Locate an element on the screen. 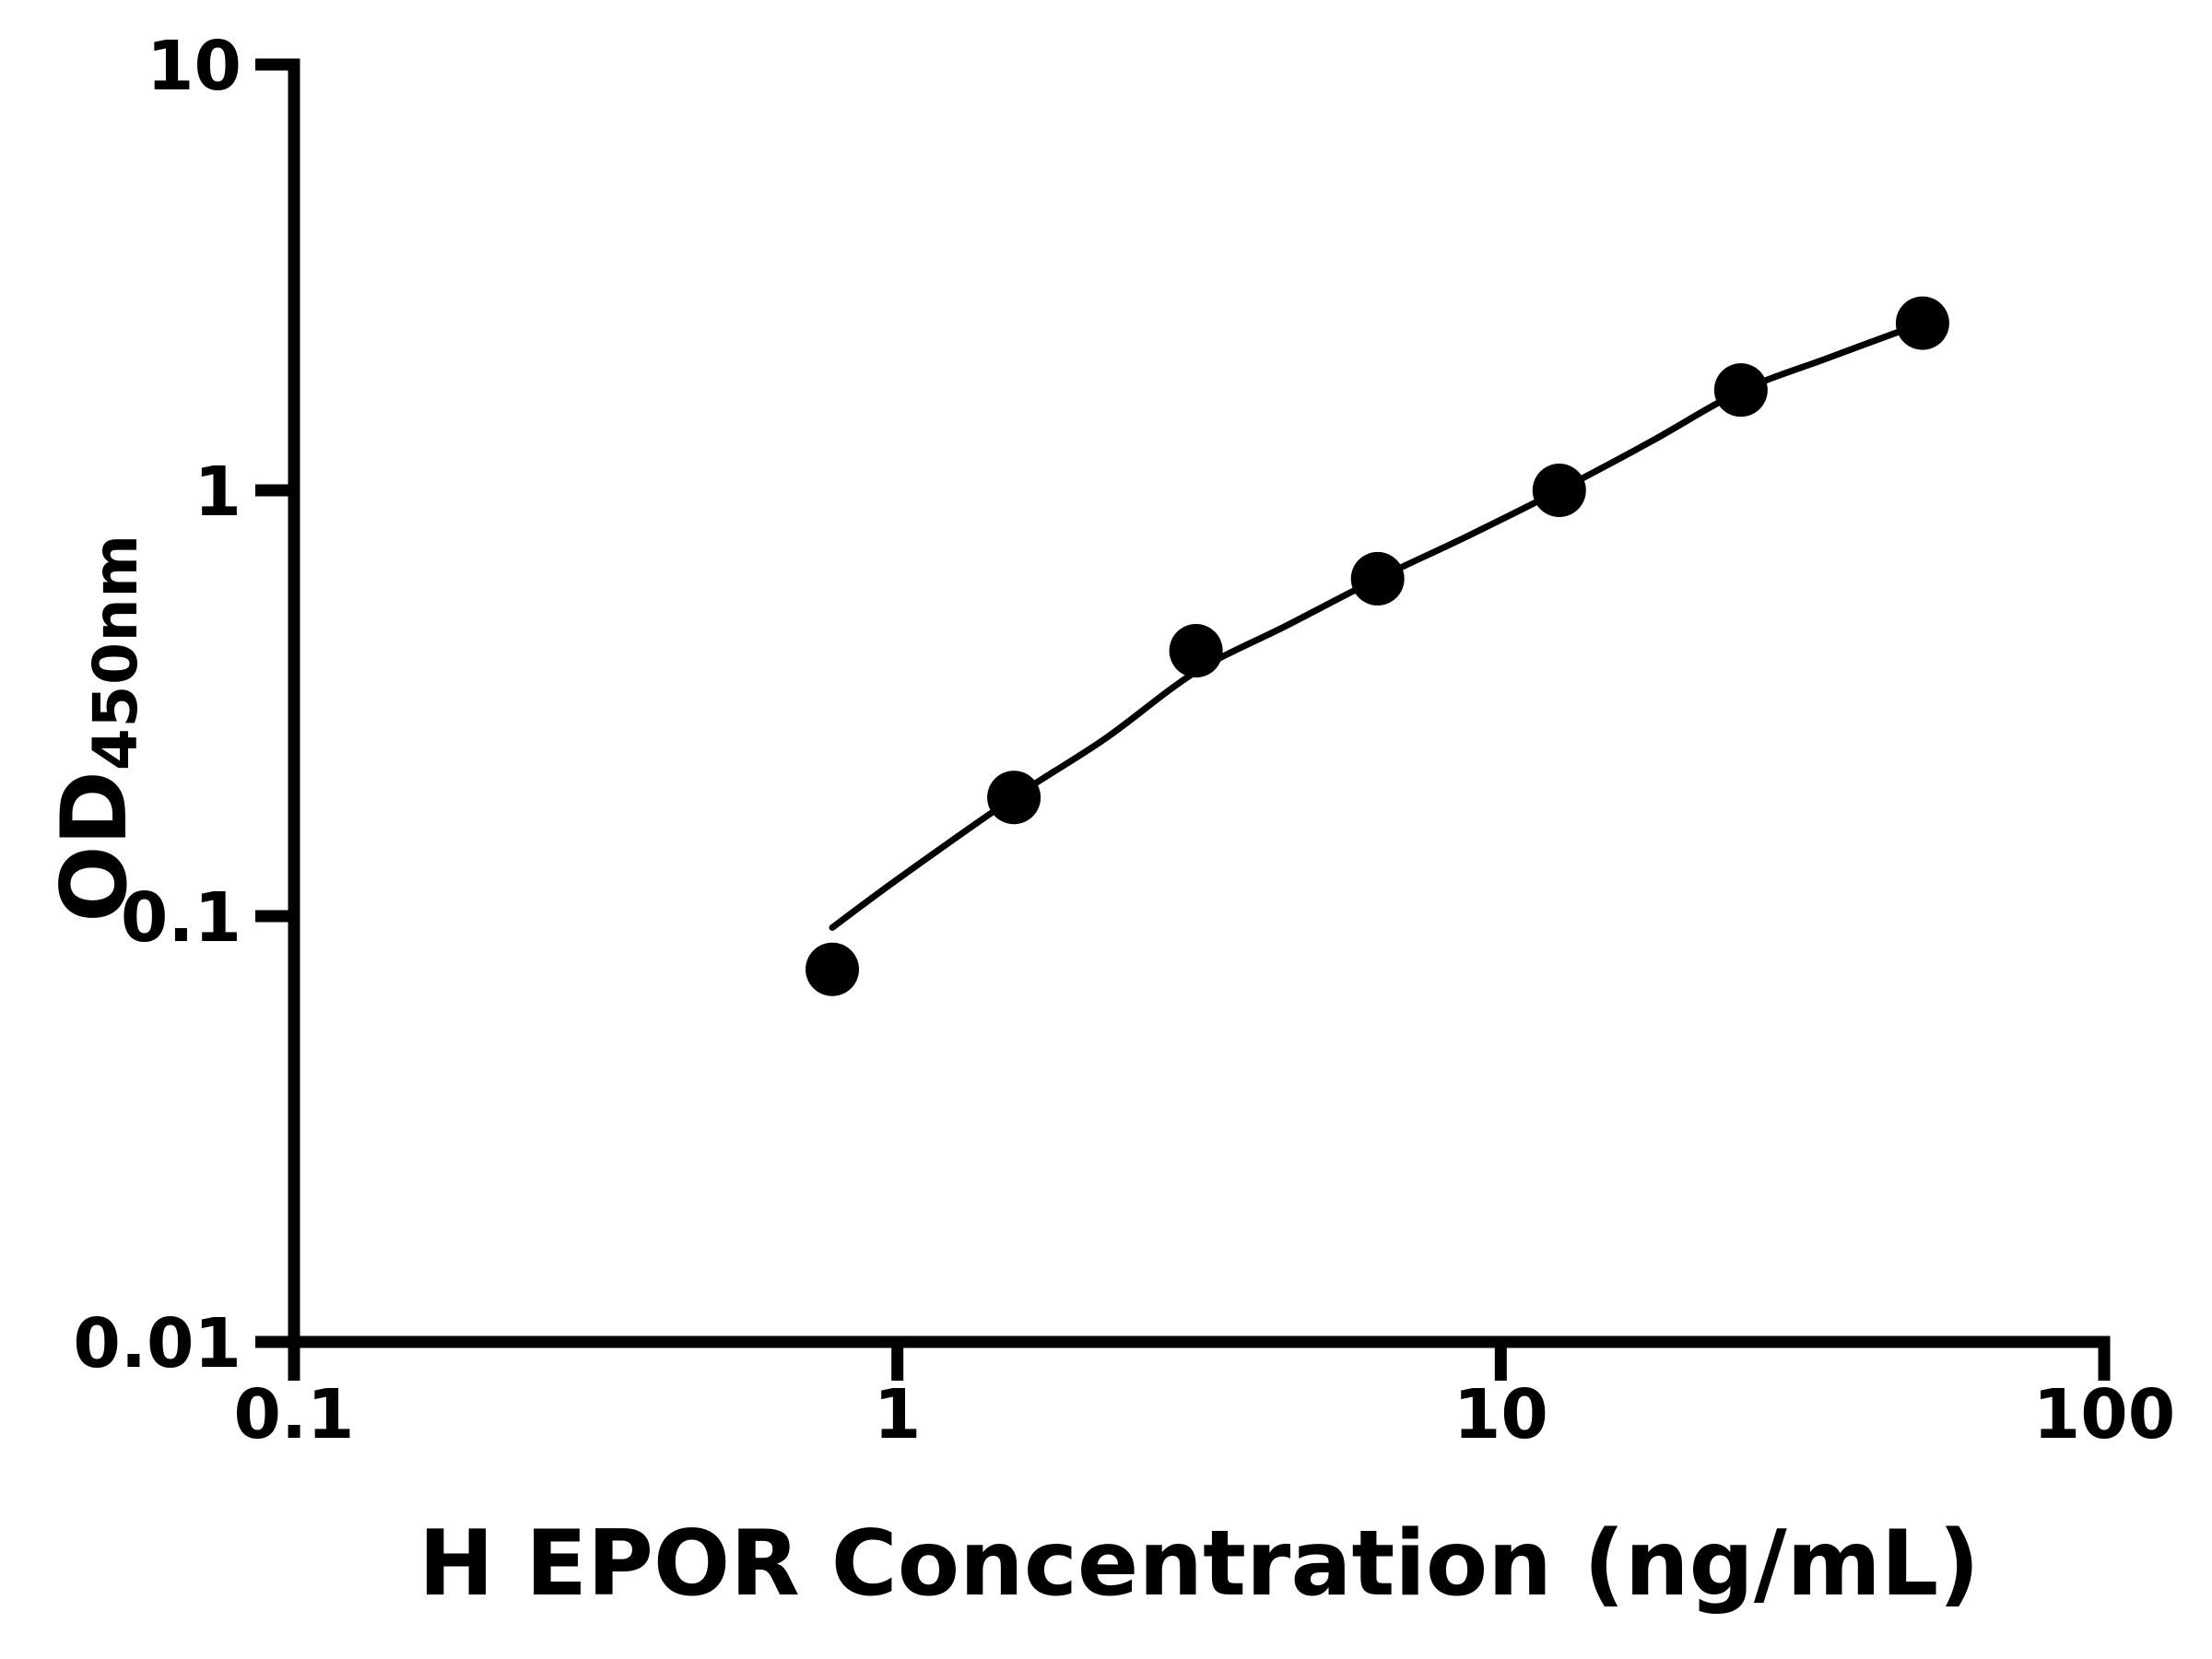 This screenshot has width=2212, height=1659. x-tick-label-100: 100 is located at coordinates (2104, 1414).